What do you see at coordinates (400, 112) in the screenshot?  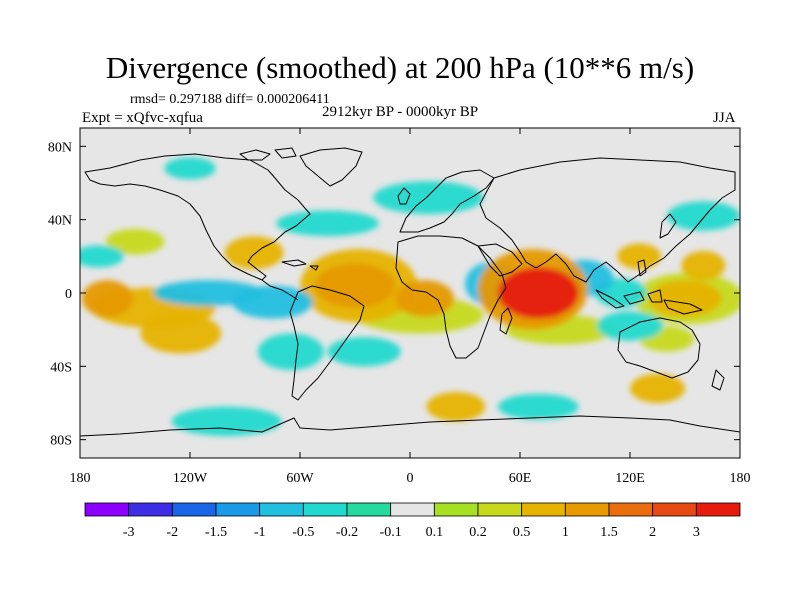 I see `period-text: 2912kyr BP - 0000kyr BP` at bounding box center [400, 112].